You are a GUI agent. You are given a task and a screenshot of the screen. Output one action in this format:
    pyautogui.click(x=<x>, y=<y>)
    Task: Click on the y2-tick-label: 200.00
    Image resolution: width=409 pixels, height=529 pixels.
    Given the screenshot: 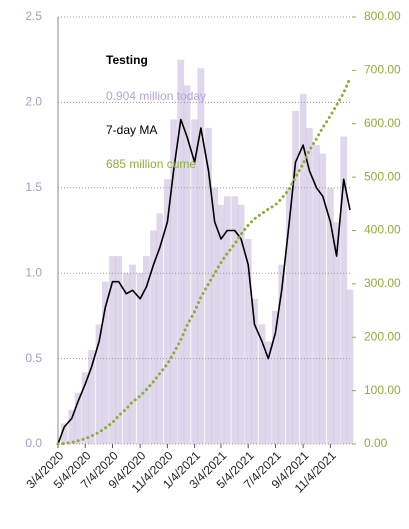 What is the action you would take?
    pyautogui.click(x=382, y=336)
    